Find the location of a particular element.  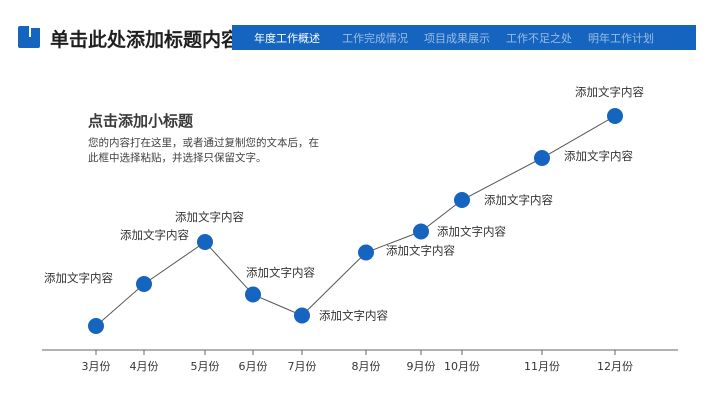

nav-tab-shortcomings: 工作不足之处 is located at coordinates (539, 38).